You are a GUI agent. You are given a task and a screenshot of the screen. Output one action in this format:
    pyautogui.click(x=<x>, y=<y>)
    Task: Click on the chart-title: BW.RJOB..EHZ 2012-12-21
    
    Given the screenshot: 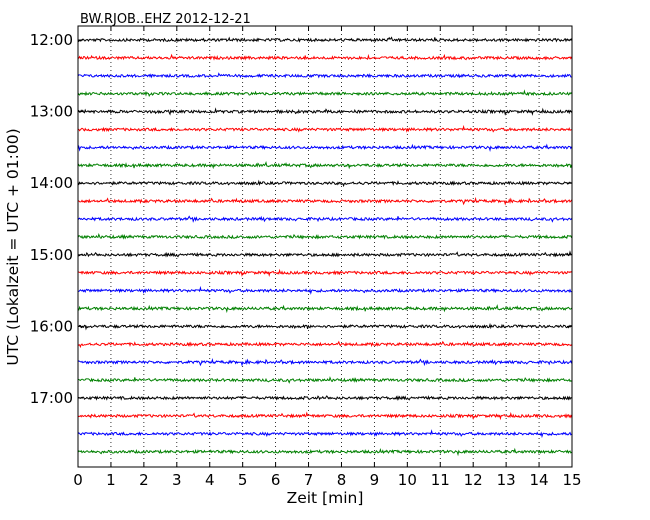 What is the action you would take?
    pyautogui.click(x=165, y=19)
    